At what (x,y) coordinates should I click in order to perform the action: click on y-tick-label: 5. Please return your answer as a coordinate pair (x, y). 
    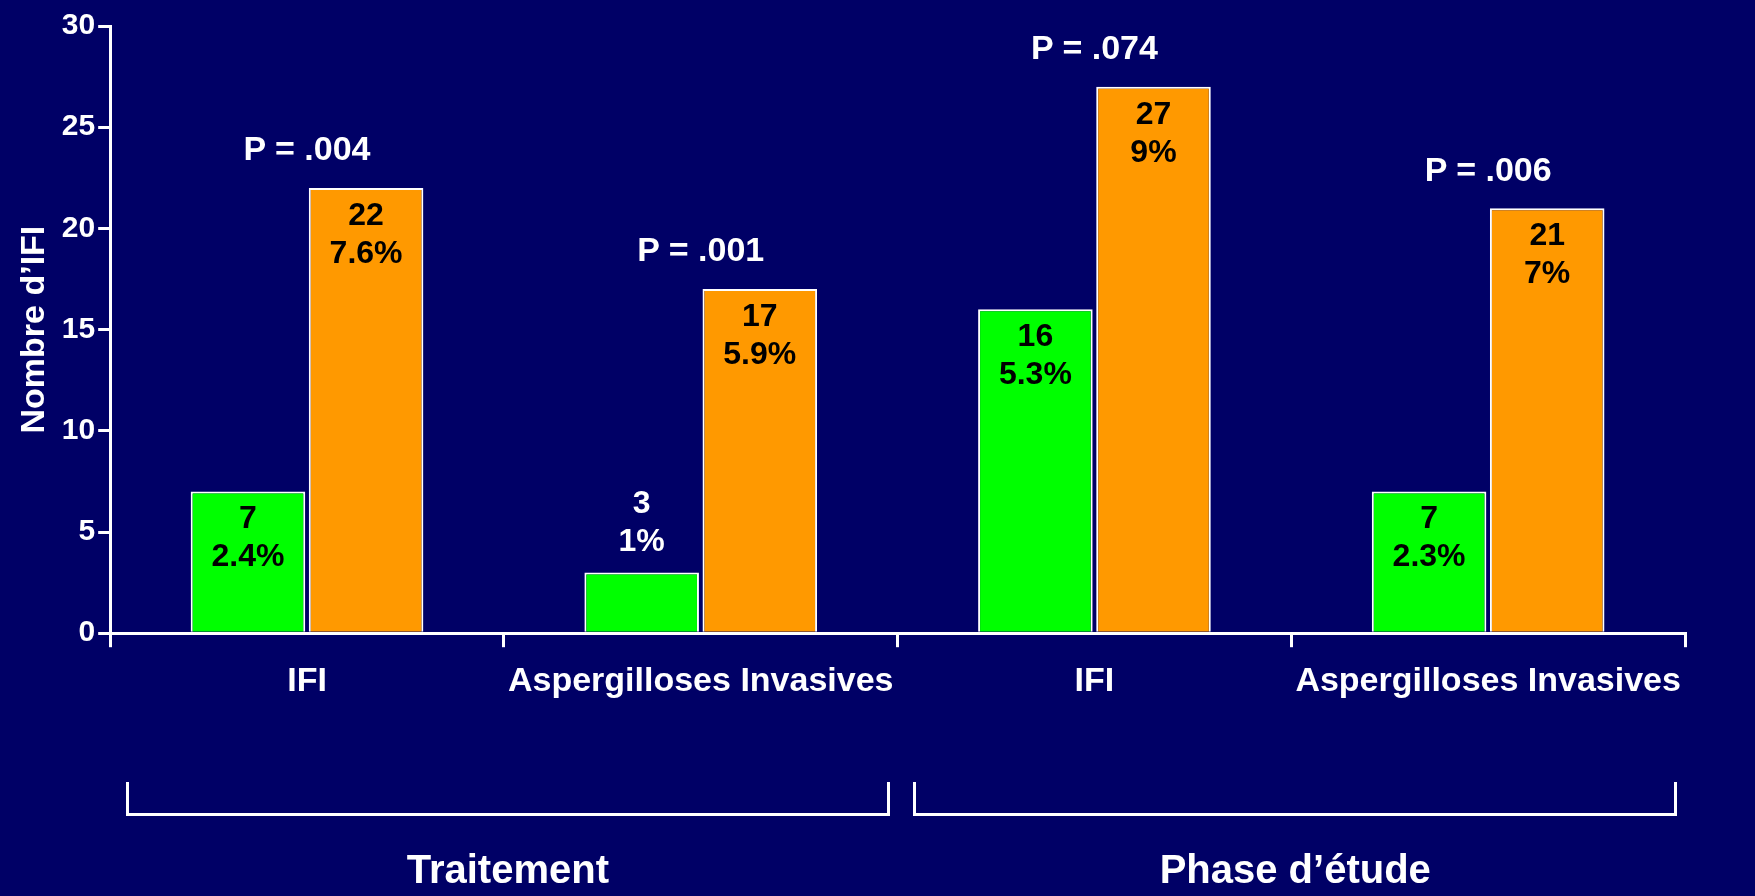
    Looking at the image, I should click on (87, 530).